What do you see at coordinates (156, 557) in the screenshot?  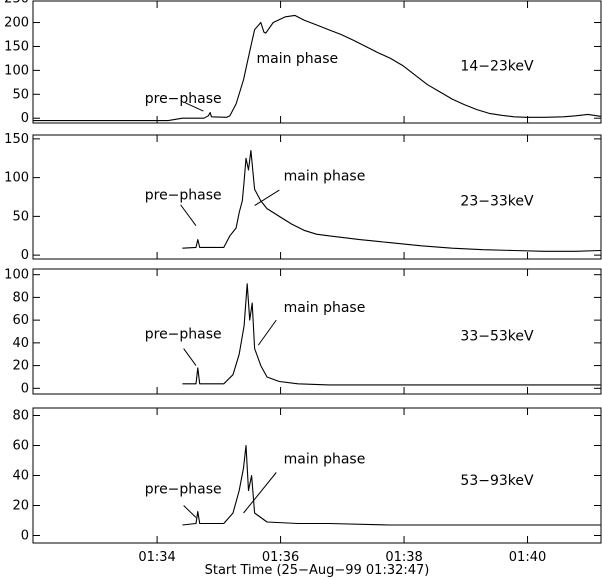 I see `x-tick-label: 01:34` at bounding box center [156, 557].